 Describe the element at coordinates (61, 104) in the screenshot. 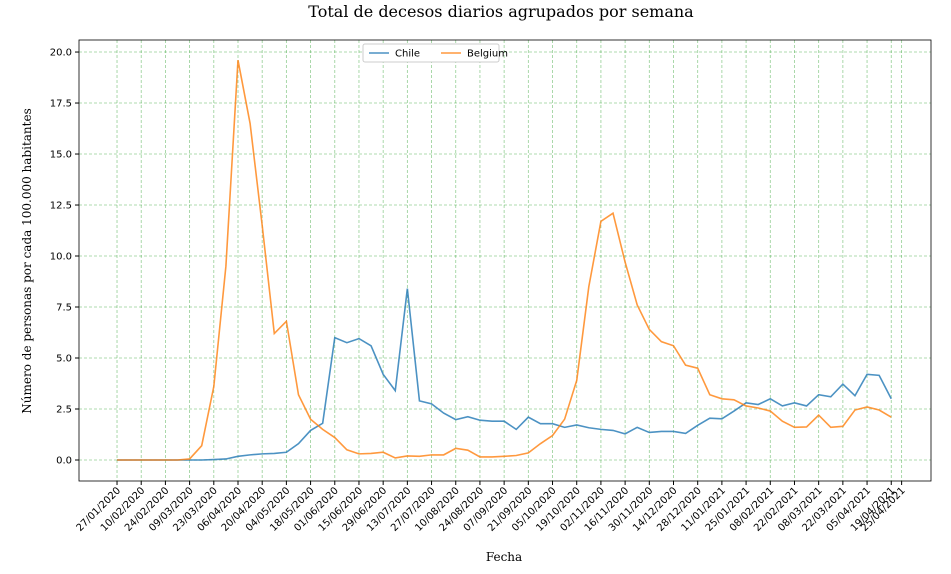

I see `y-tick-label: 17.5` at that location.